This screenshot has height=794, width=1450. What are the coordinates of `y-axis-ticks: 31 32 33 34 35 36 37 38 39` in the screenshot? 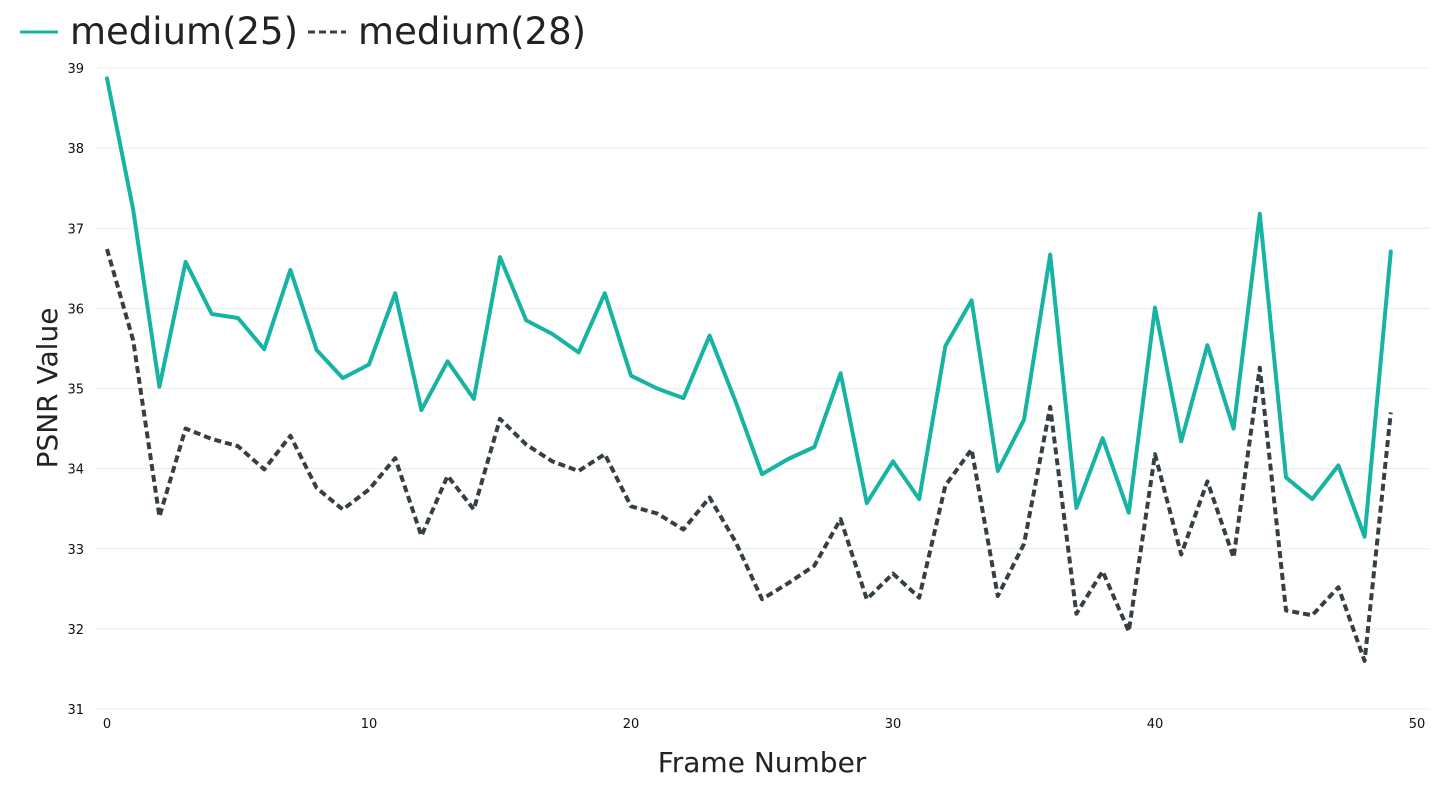 It's located at (75, 390).